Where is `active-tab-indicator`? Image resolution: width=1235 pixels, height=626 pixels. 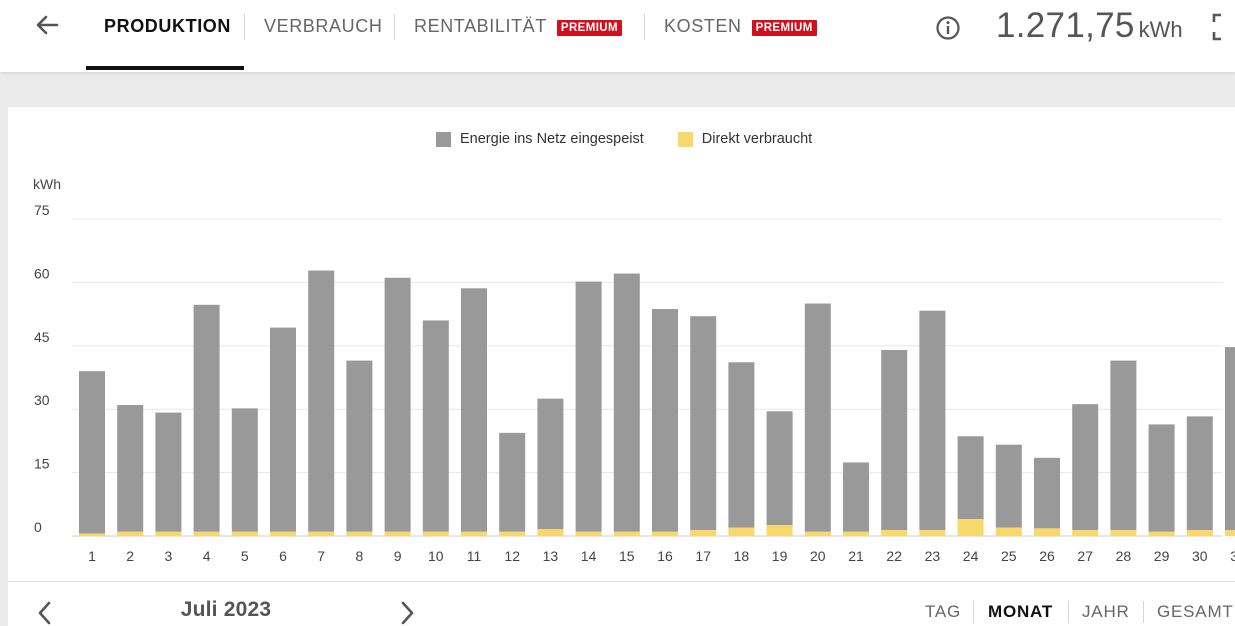
active-tab-indicator is located at coordinates (165, 68).